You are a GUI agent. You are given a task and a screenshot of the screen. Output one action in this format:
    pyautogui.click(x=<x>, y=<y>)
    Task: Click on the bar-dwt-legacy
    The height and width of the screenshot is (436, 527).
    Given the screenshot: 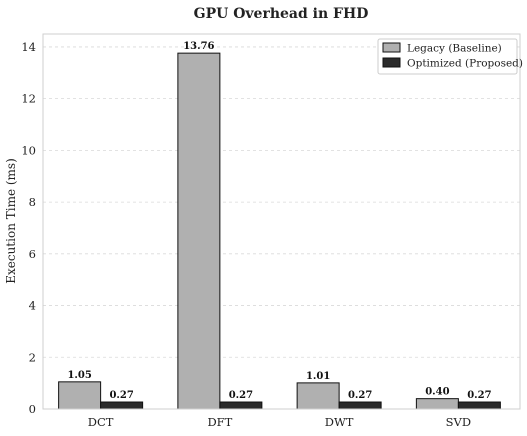 What is the action you would take?
    pyautogui.click(x=318, y=396)
    